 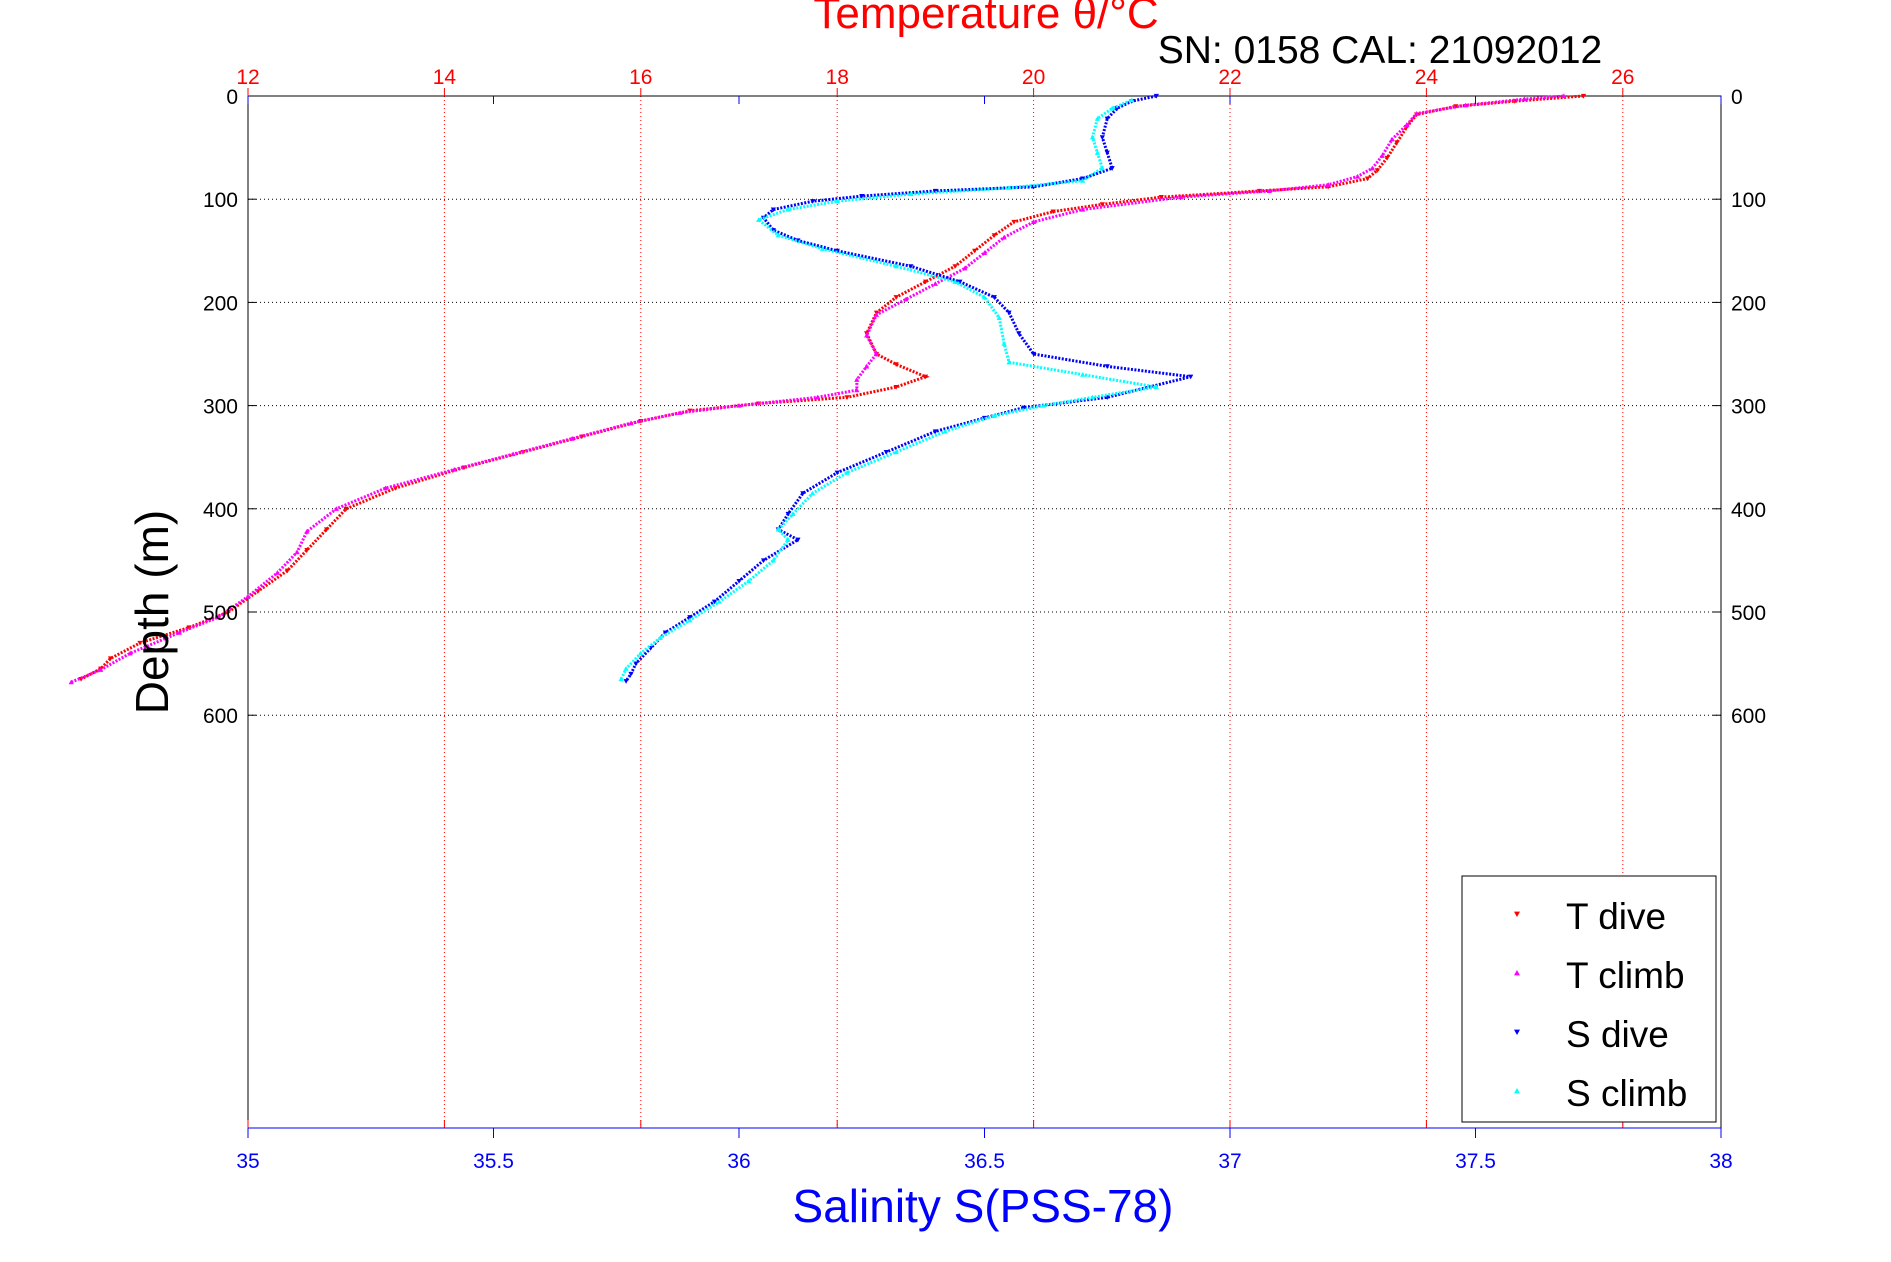 I want to click on x-top-tick-label: 16, so click(x=640, y=77).